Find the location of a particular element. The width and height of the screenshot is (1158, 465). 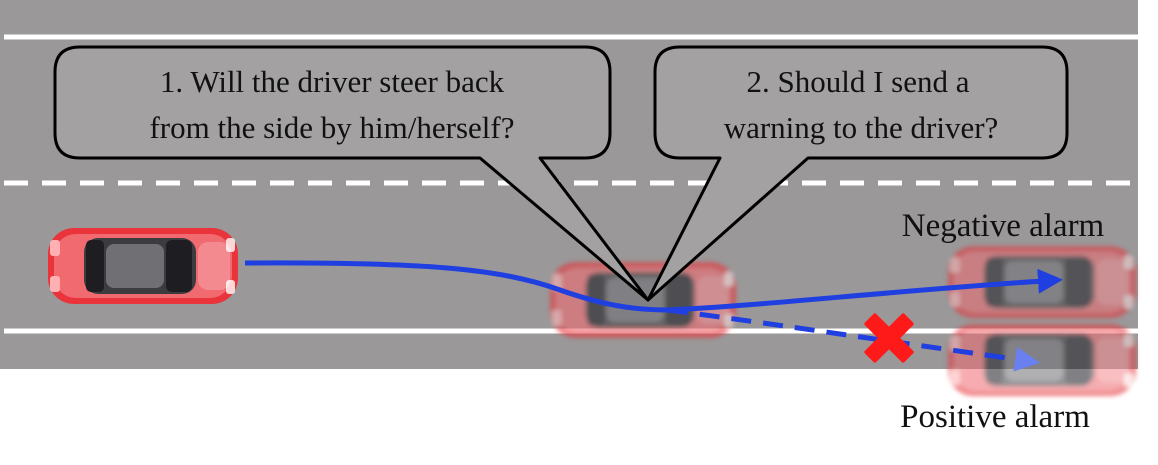

car-topdown-icon is located at coordinates (143, 266).